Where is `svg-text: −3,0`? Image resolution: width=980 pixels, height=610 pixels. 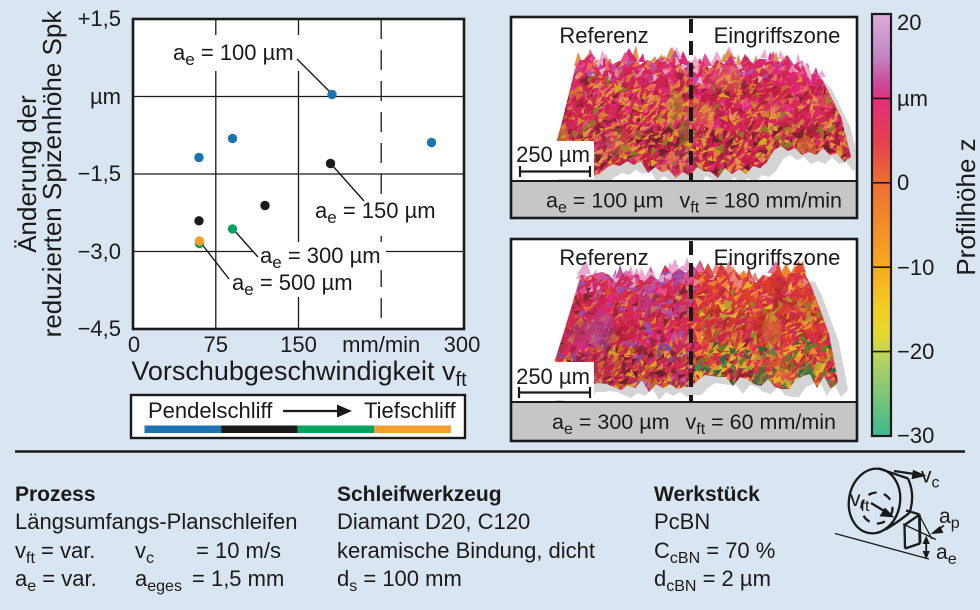
svg-text: −3,0 is located at coordinates (99, 251).